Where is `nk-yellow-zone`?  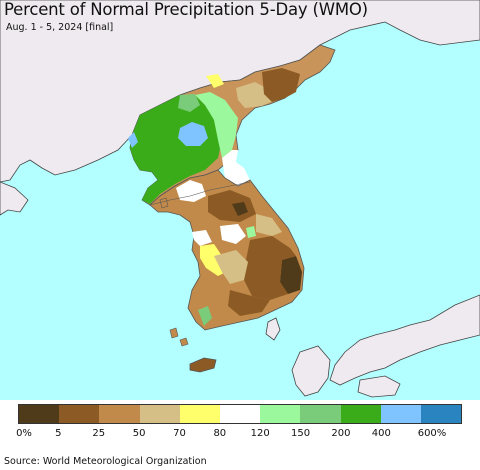 nk-yellow-zone is located at coordinates (215, 81).